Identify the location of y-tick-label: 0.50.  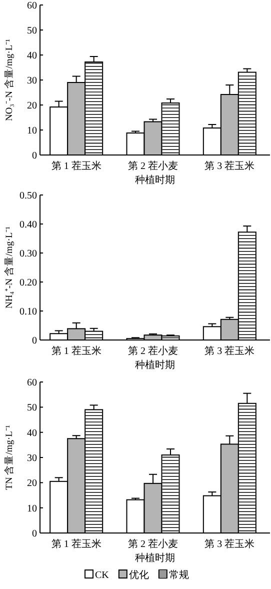
(28, 196).